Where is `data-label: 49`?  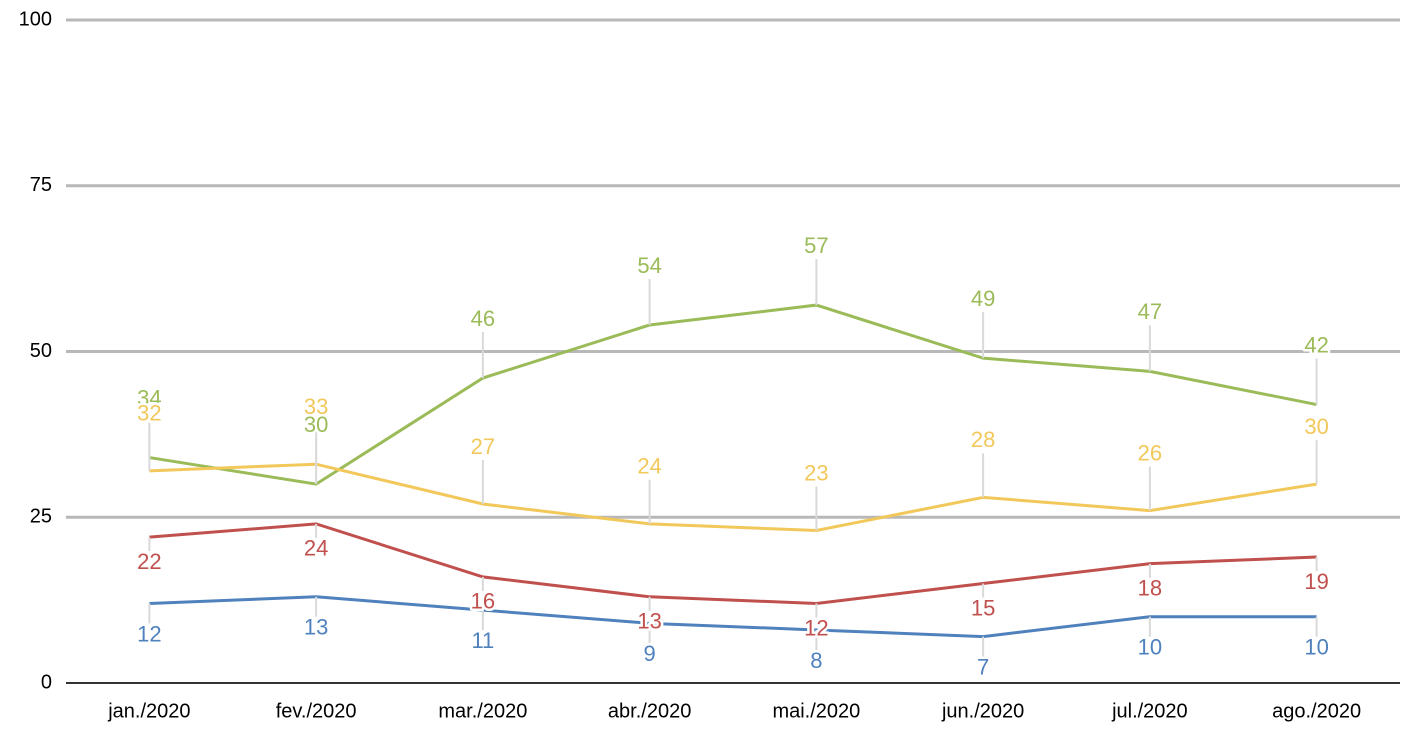
data-label: 49 is located at coordinates (983, 298).